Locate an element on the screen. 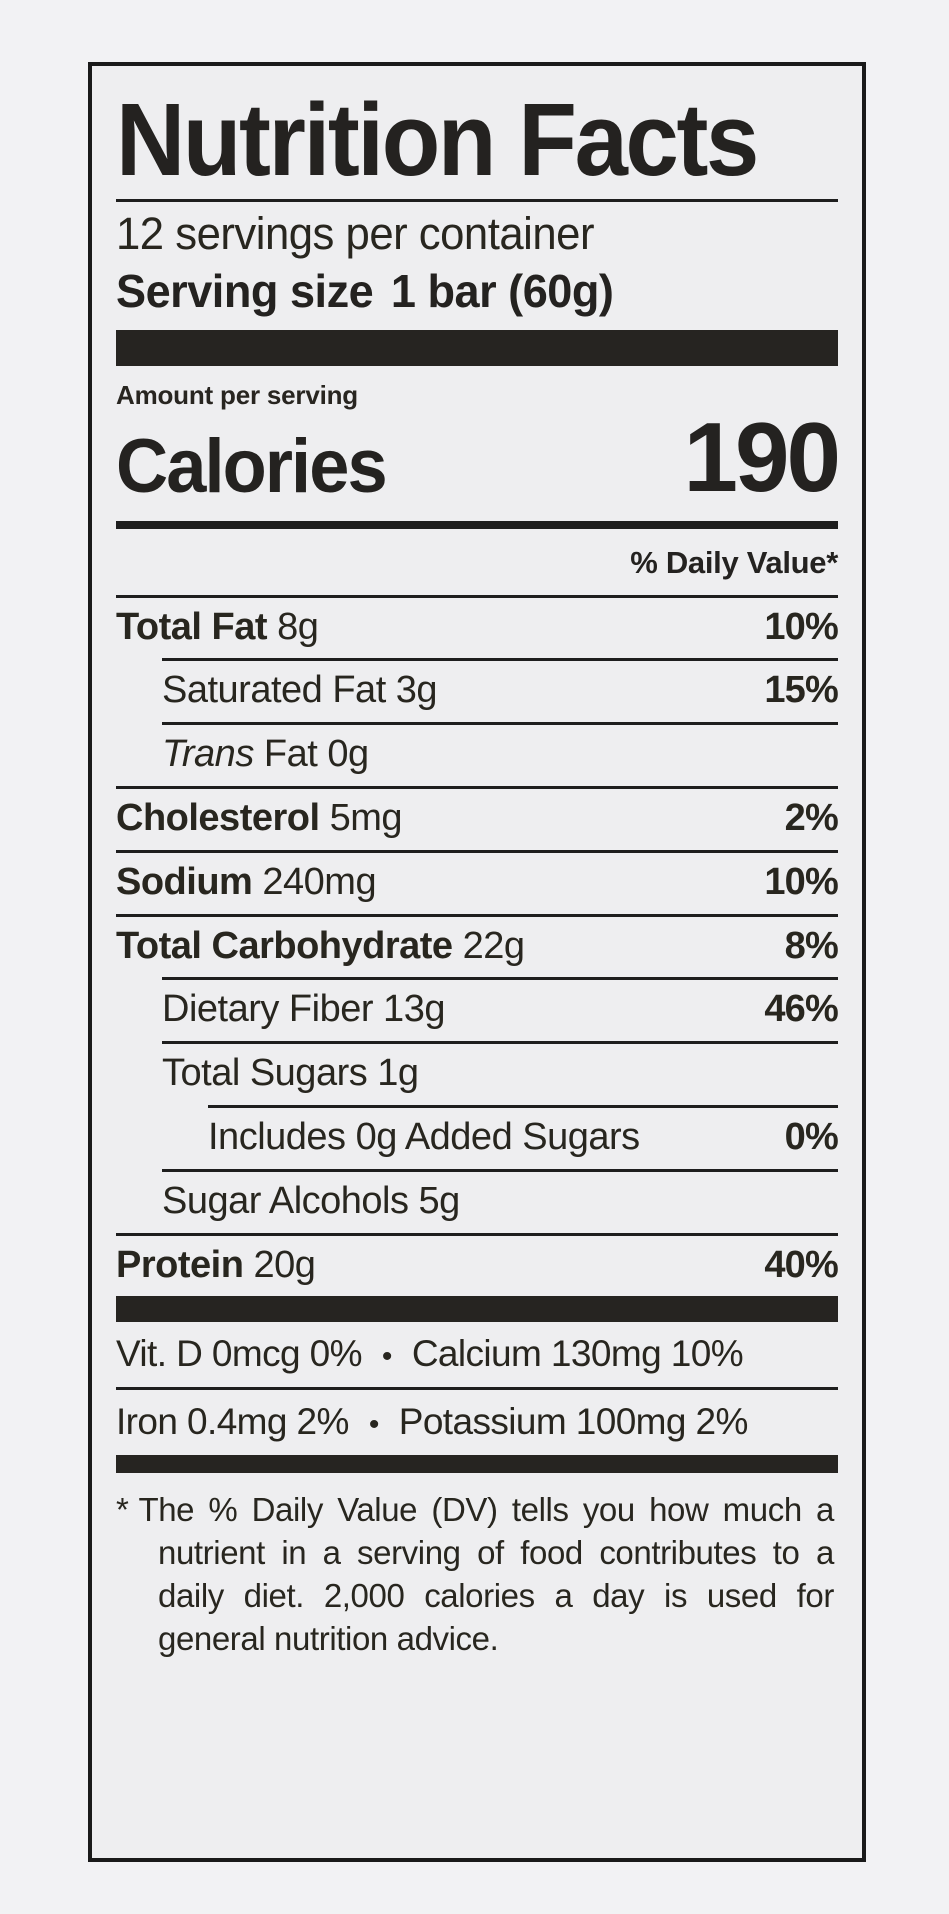 Image resolution: width=949 pixels, height=1914 pixels. daily-value-header: % Daily Value* is located at coordinates (734, 562).